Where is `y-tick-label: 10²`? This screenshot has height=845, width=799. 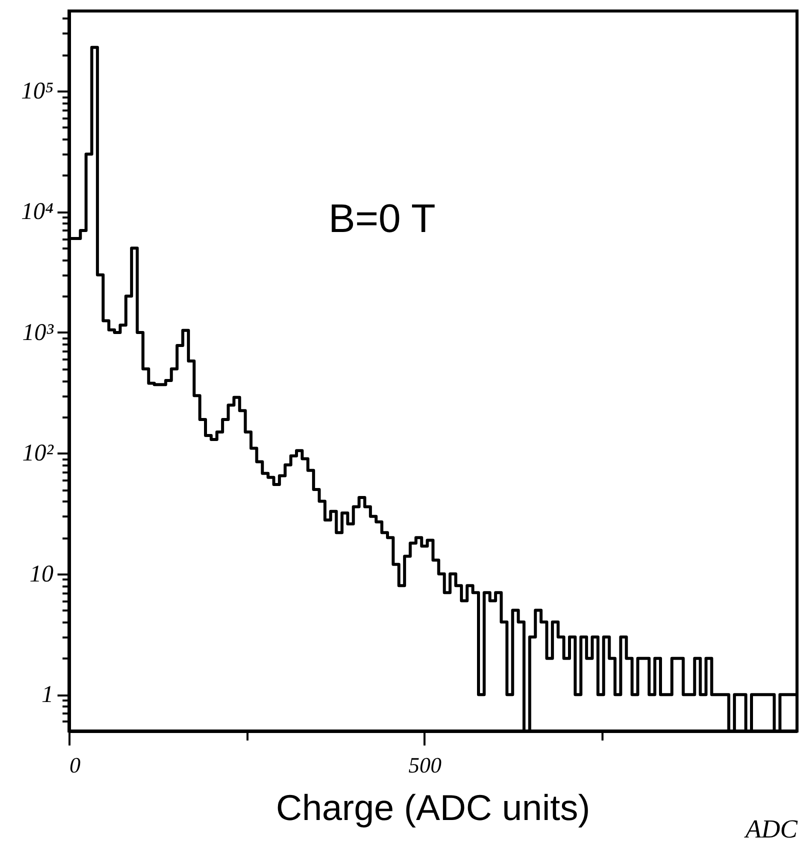
y-tick-label: 10² is located at coordinates (38, 453).